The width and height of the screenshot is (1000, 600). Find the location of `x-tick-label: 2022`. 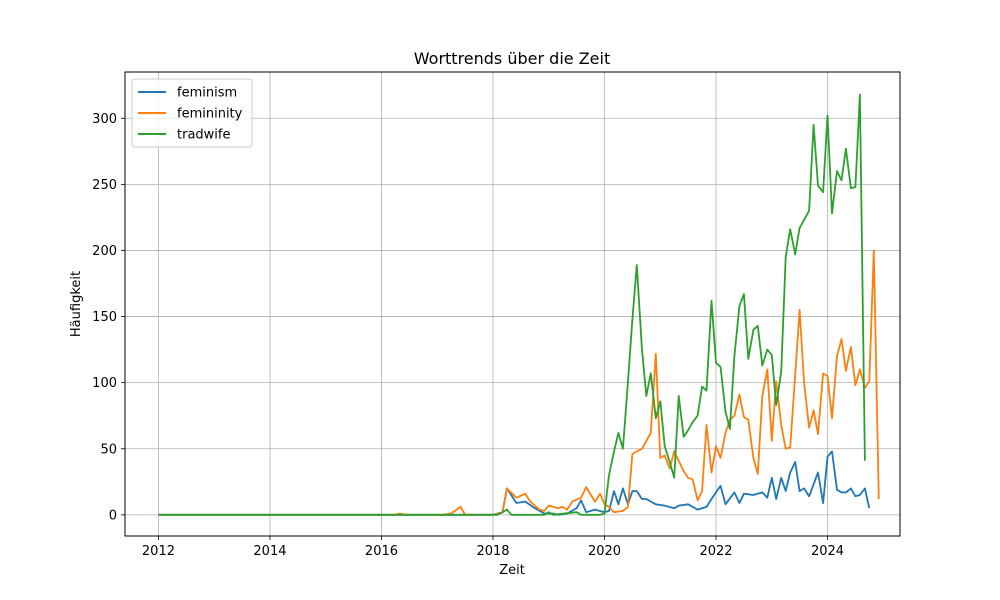

x-tick-label: 2022 is located at coordinates (715, 551).